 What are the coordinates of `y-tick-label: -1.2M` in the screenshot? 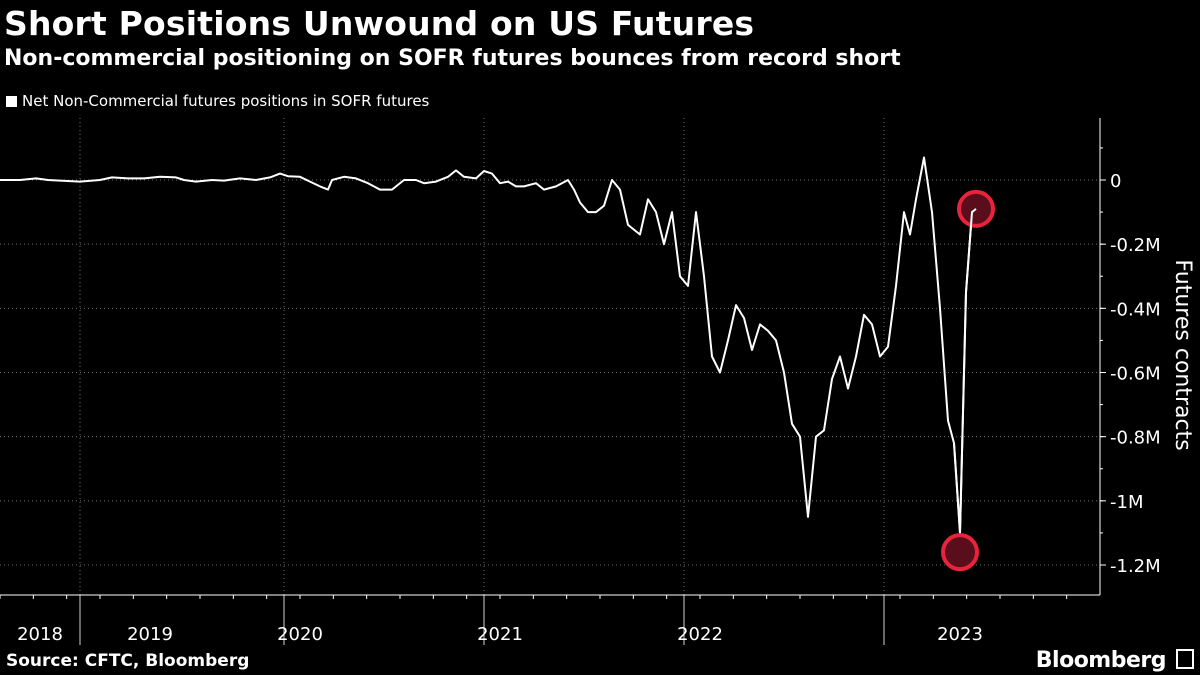 It's located at (1135, 566).